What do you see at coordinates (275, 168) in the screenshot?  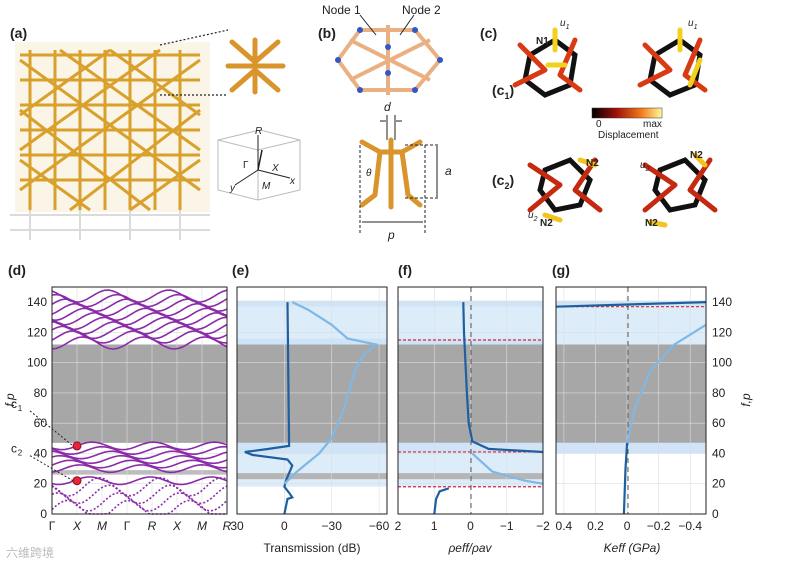 I see `axis-X: X` at bounding box center [275, 168].